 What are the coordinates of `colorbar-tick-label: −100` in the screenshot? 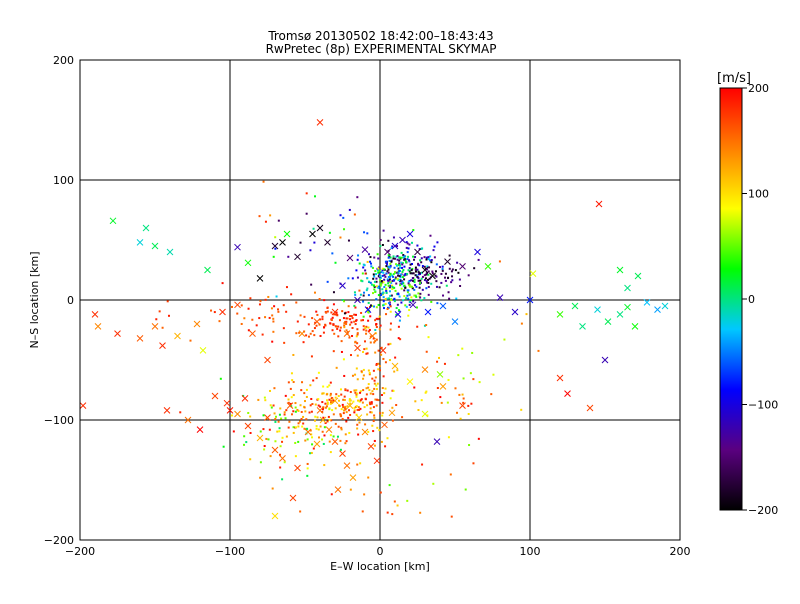 It's located at (763, 405).